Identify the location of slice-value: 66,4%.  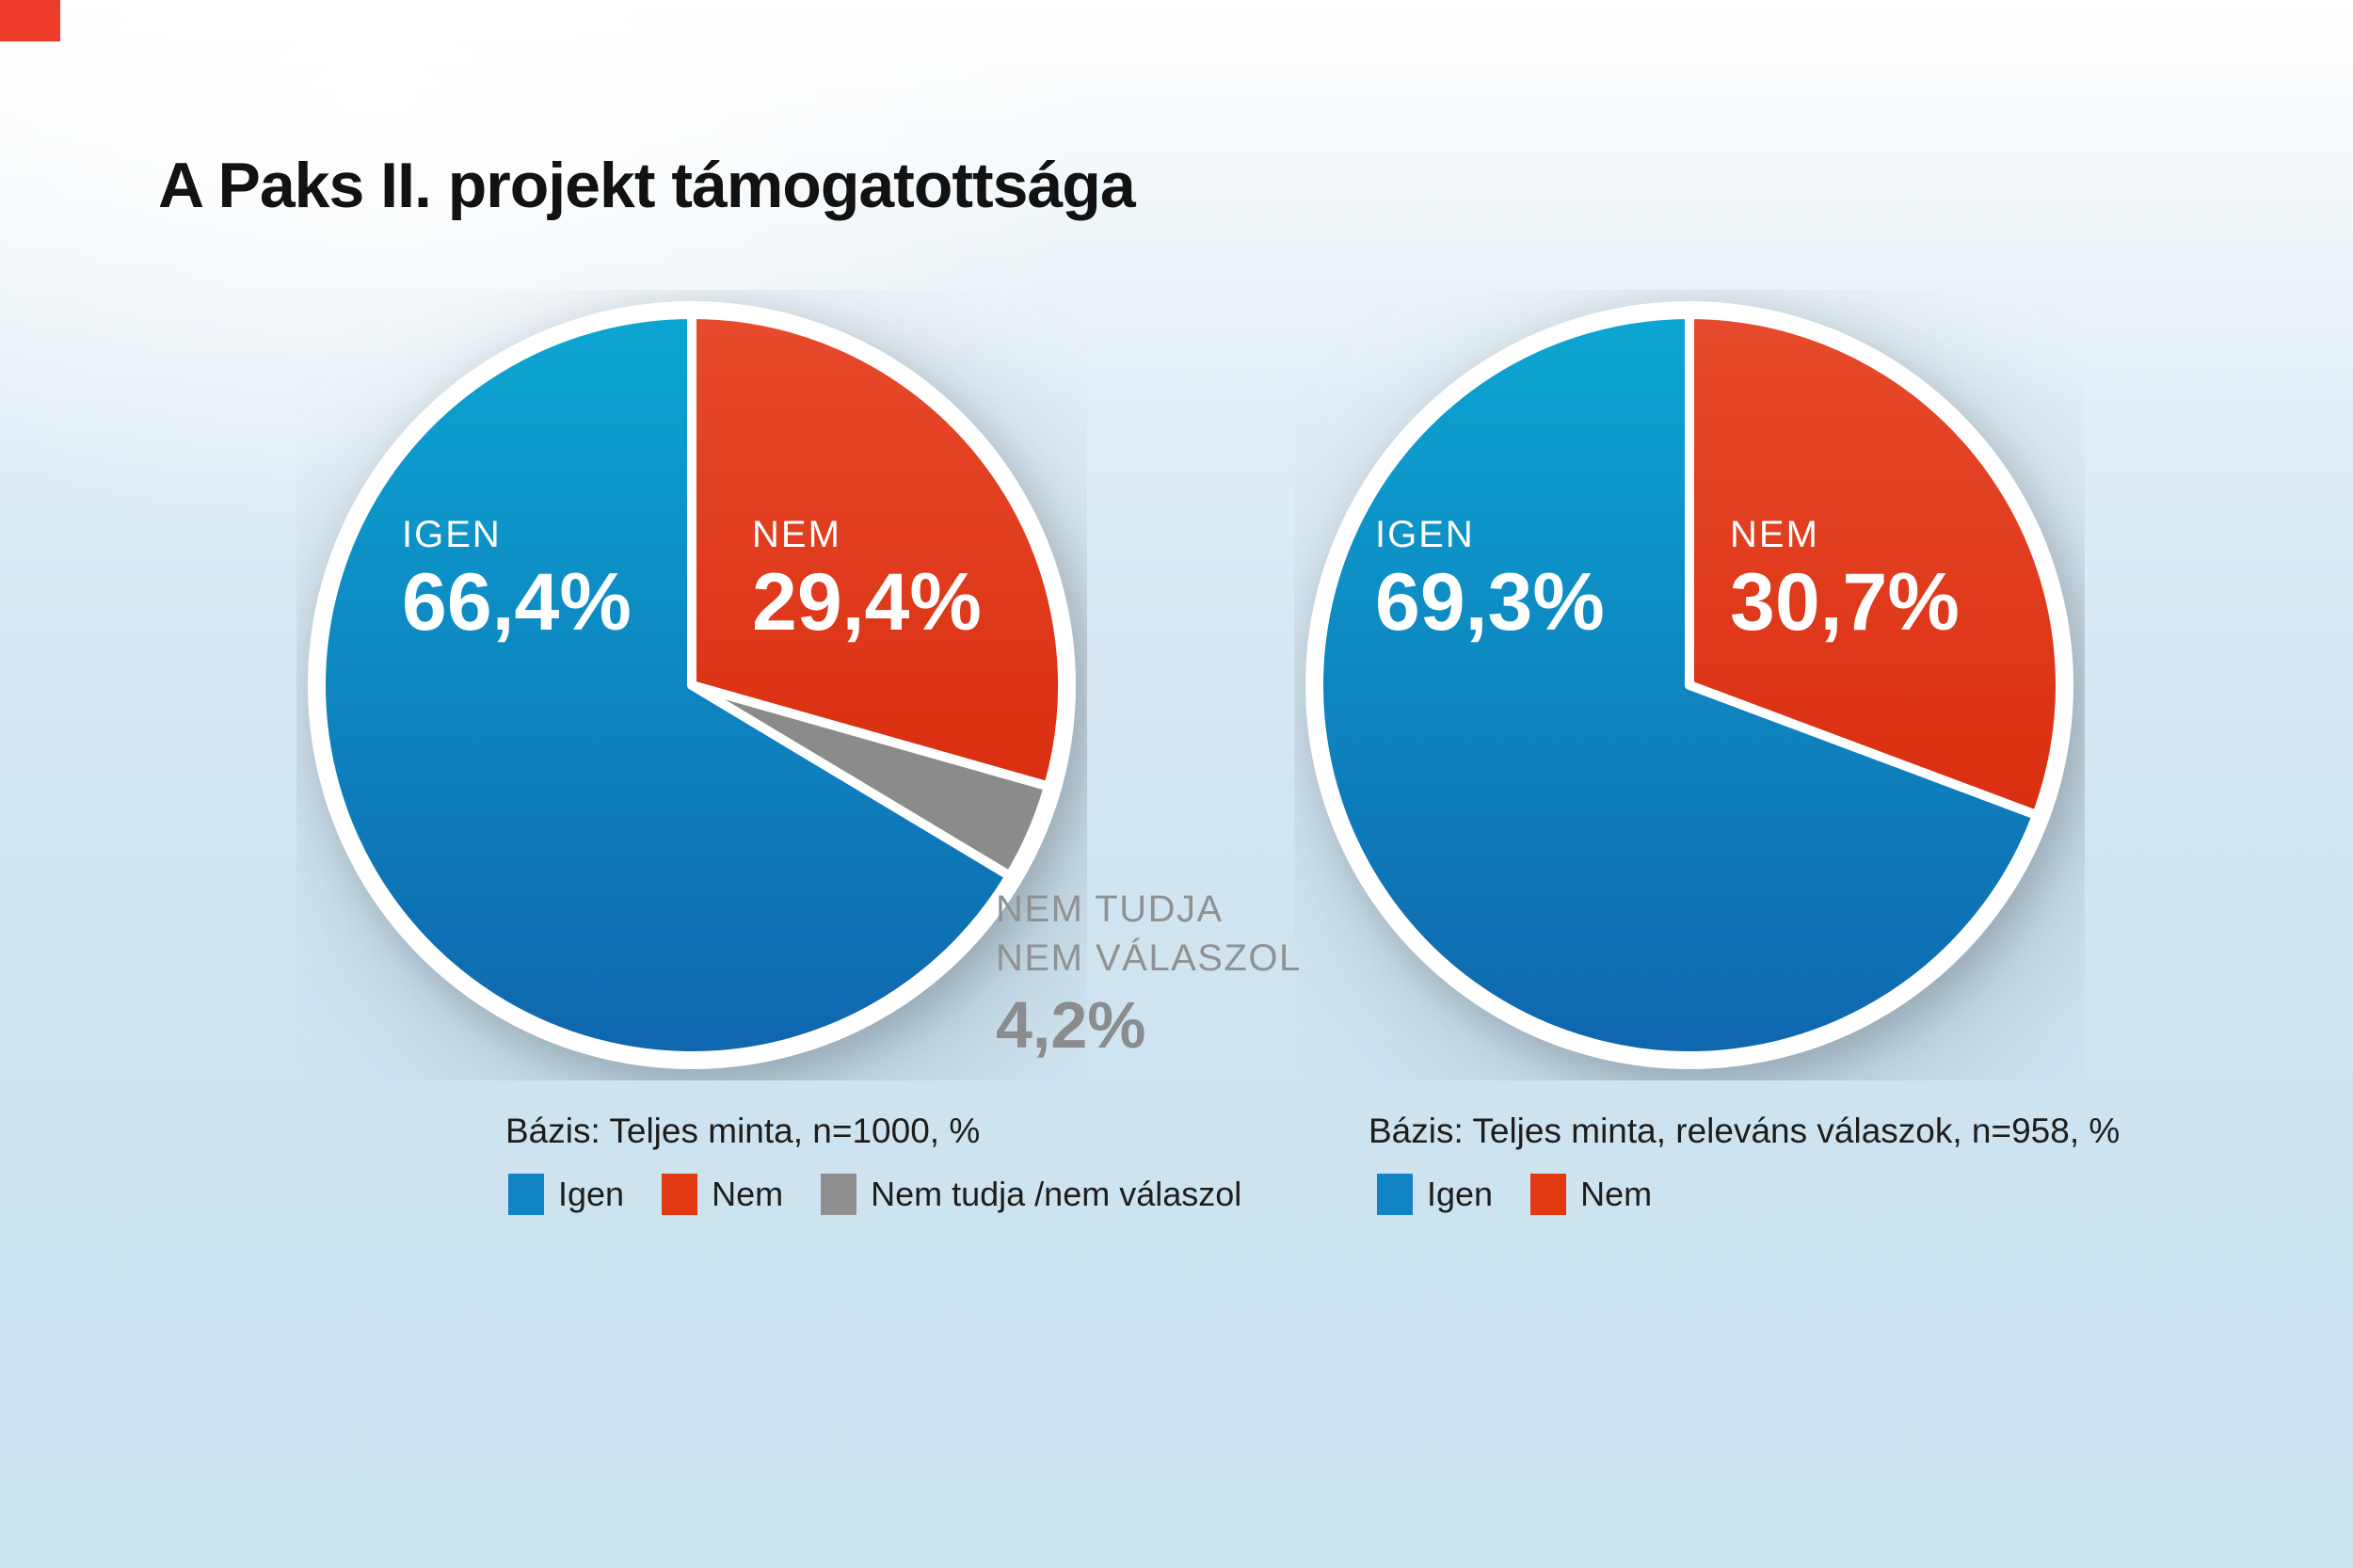
(517, 602).